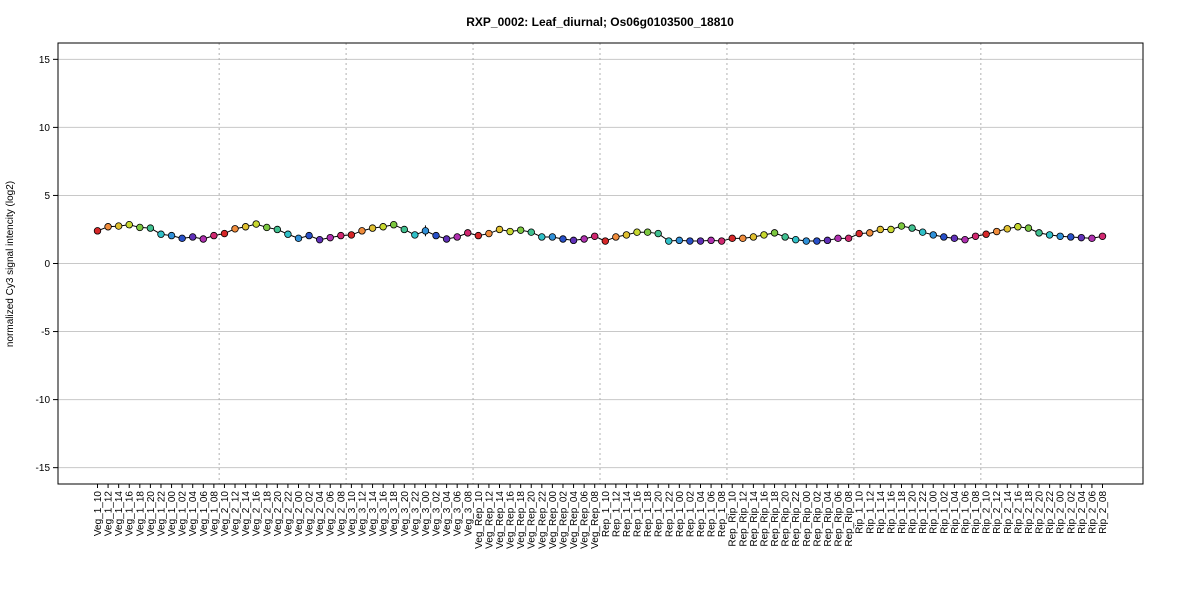  Describe the element at coordinates (10, 264) in the screenshot. I see `y-axis-label: normalized Cy3 signal intencity (log2)` at that location.